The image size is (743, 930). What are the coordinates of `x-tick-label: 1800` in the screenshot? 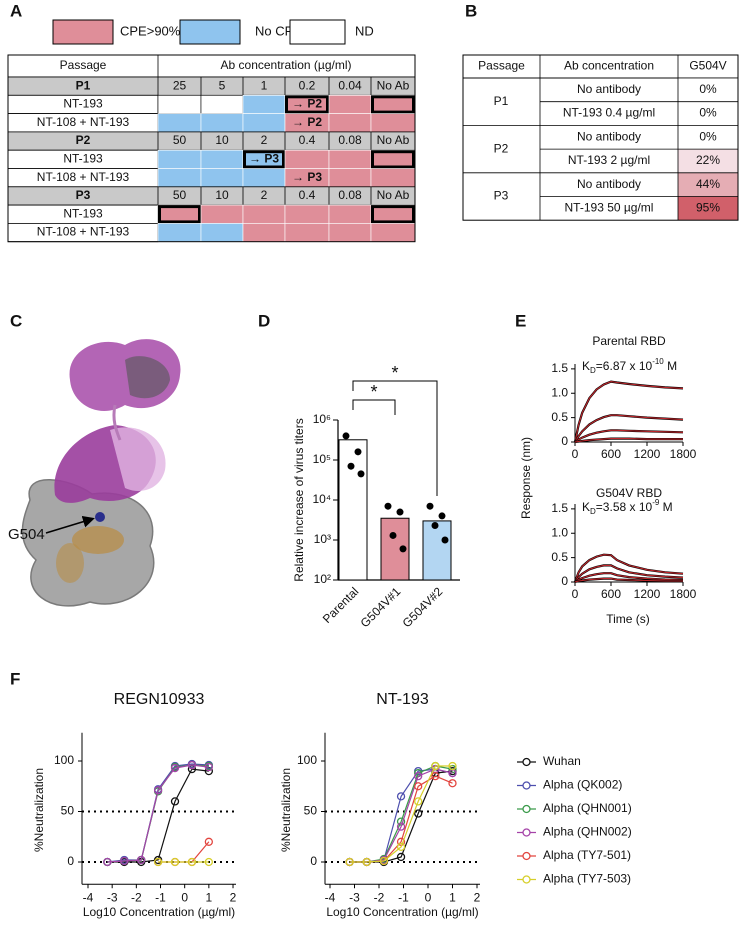 It's located at (683, 454).